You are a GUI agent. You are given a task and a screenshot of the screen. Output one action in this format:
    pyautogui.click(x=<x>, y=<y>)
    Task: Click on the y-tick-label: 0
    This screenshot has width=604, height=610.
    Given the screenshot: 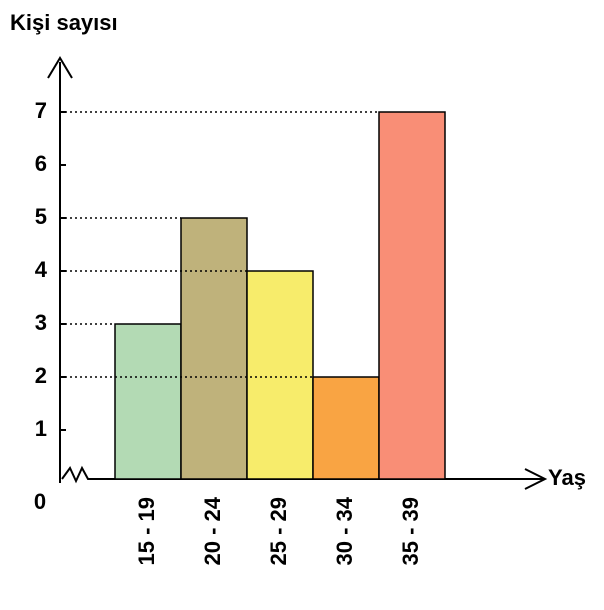 What is the action you would take?
    pyautogui.click(x=40, y=501)
    